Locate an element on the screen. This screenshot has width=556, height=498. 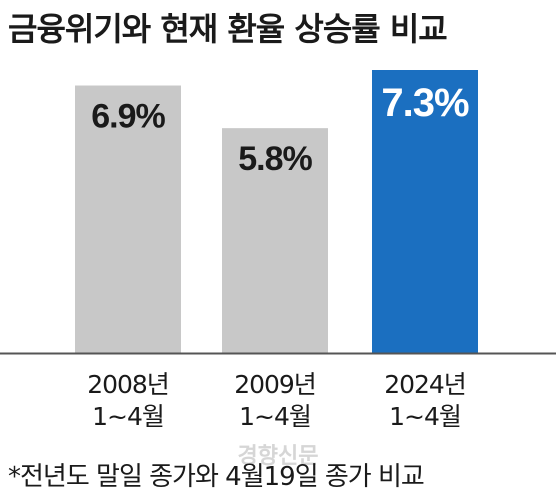
x-tick-label: 2009년 is located at coordinates (275, 384).